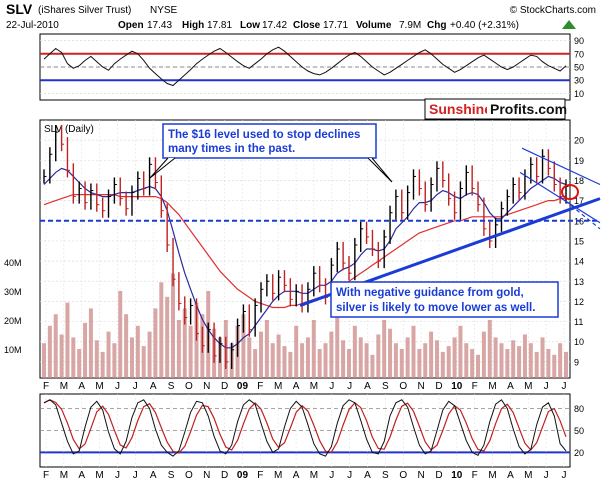 The width and height of the screenshot is (602, 502). What do you see at coordinates (403, 475) in the screenshot?
I see `stochastic-x-tick-label: O` at bounding box center [403, 475].